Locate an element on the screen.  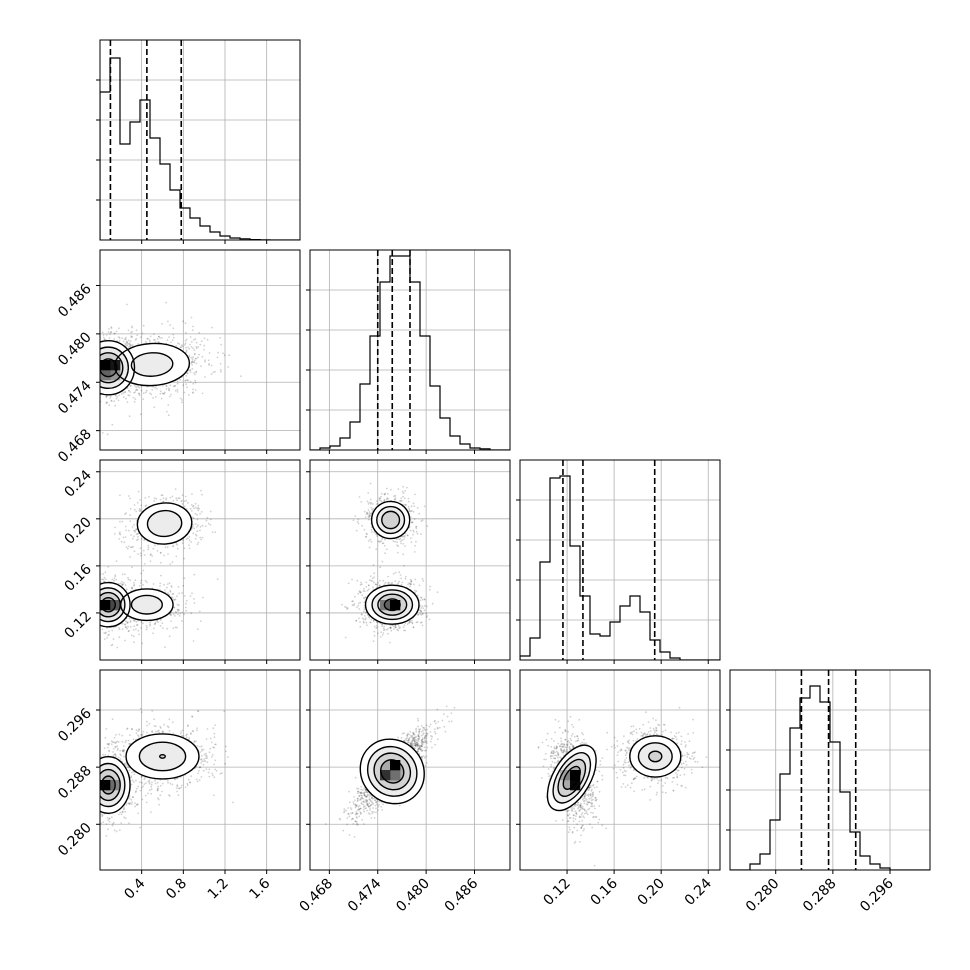
y-tick-label: 0.468 is located at coordinates (75, 446).